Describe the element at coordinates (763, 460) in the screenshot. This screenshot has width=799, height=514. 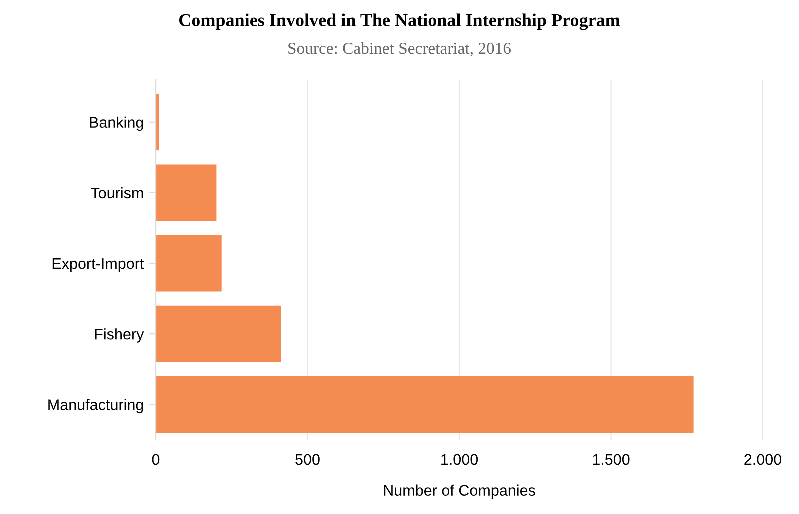
I see `x-tick-label: 2.000` at that location.